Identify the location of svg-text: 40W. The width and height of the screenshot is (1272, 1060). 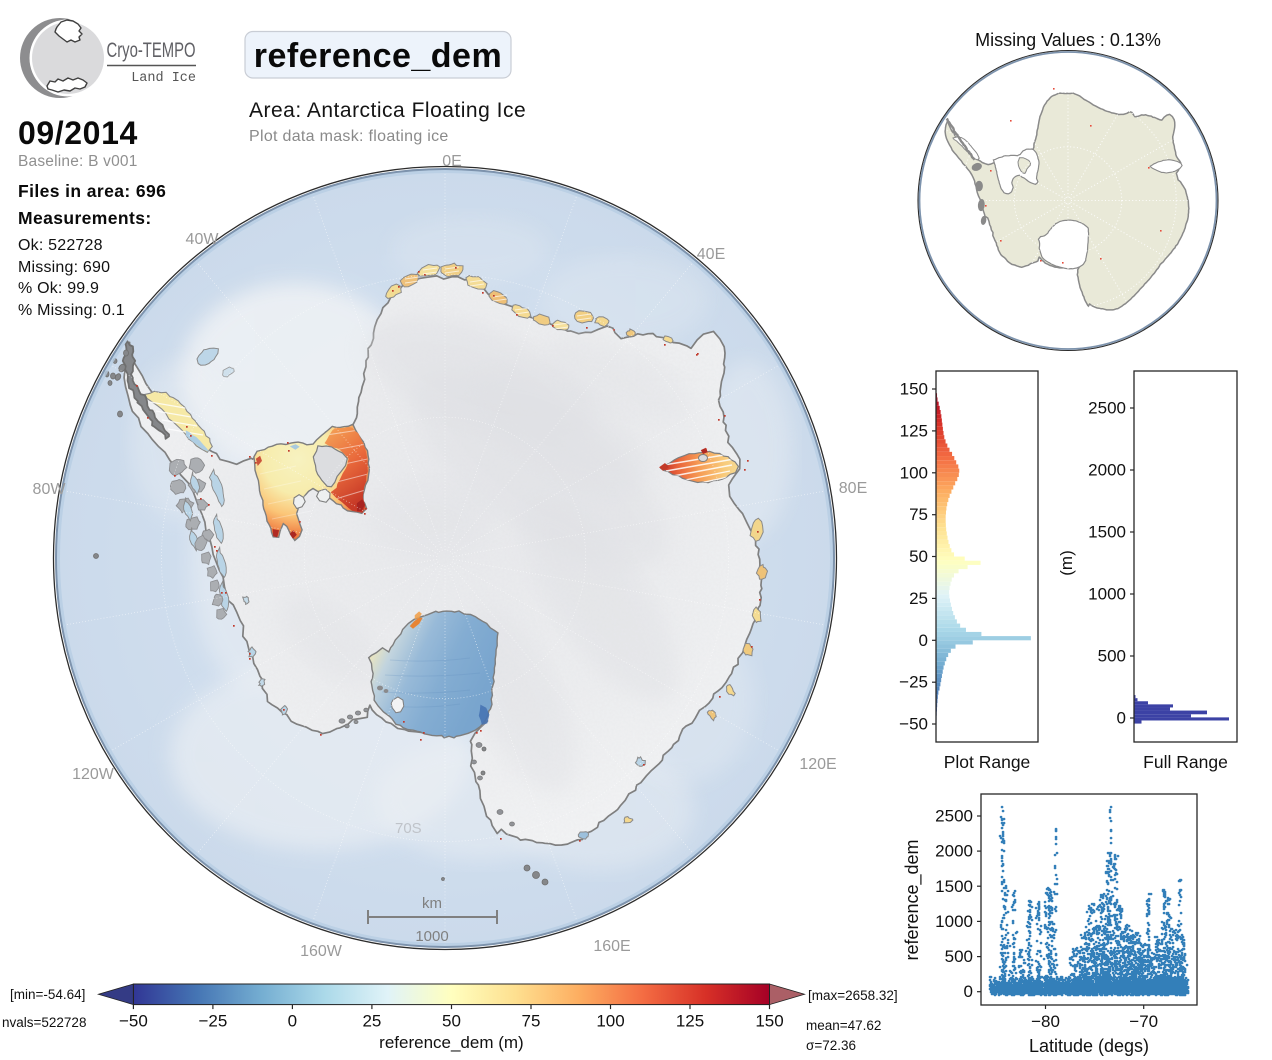
(203, 239).